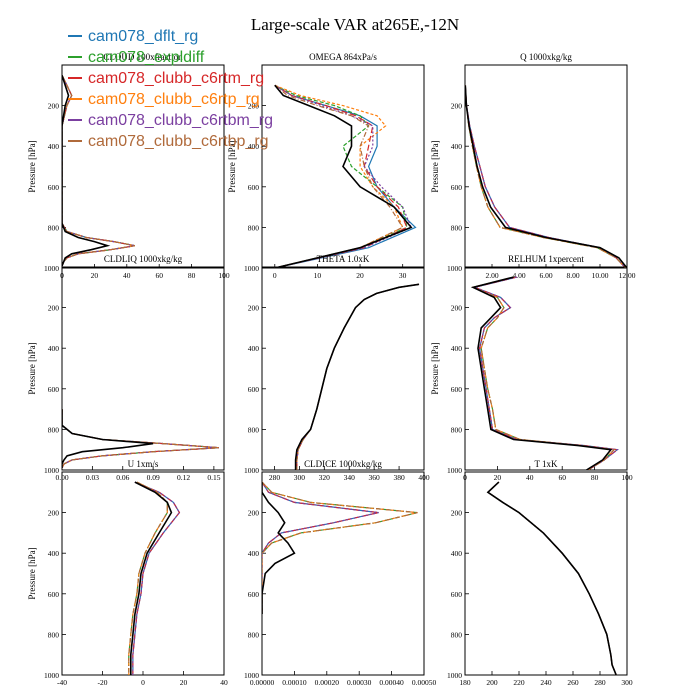  Describe the element at coordinates (143, 36) in the screenshot. I see `legend-label: cam078_dflt_rg` at that location.